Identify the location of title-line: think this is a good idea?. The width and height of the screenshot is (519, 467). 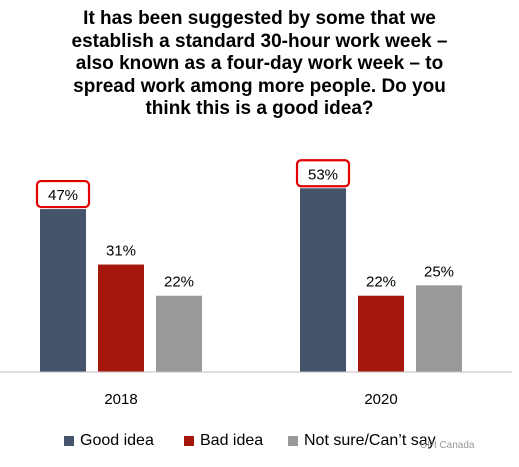
(259, 108).